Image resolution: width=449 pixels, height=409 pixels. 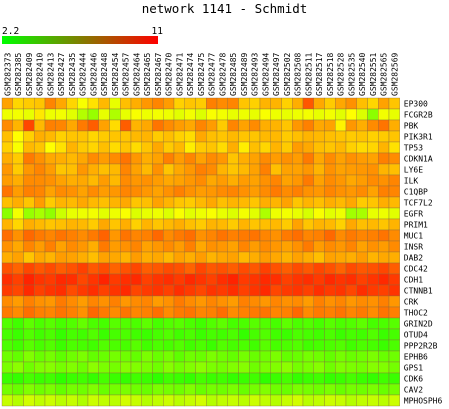 I want to click on row-label: THOC2, so click(x=416, y=313).